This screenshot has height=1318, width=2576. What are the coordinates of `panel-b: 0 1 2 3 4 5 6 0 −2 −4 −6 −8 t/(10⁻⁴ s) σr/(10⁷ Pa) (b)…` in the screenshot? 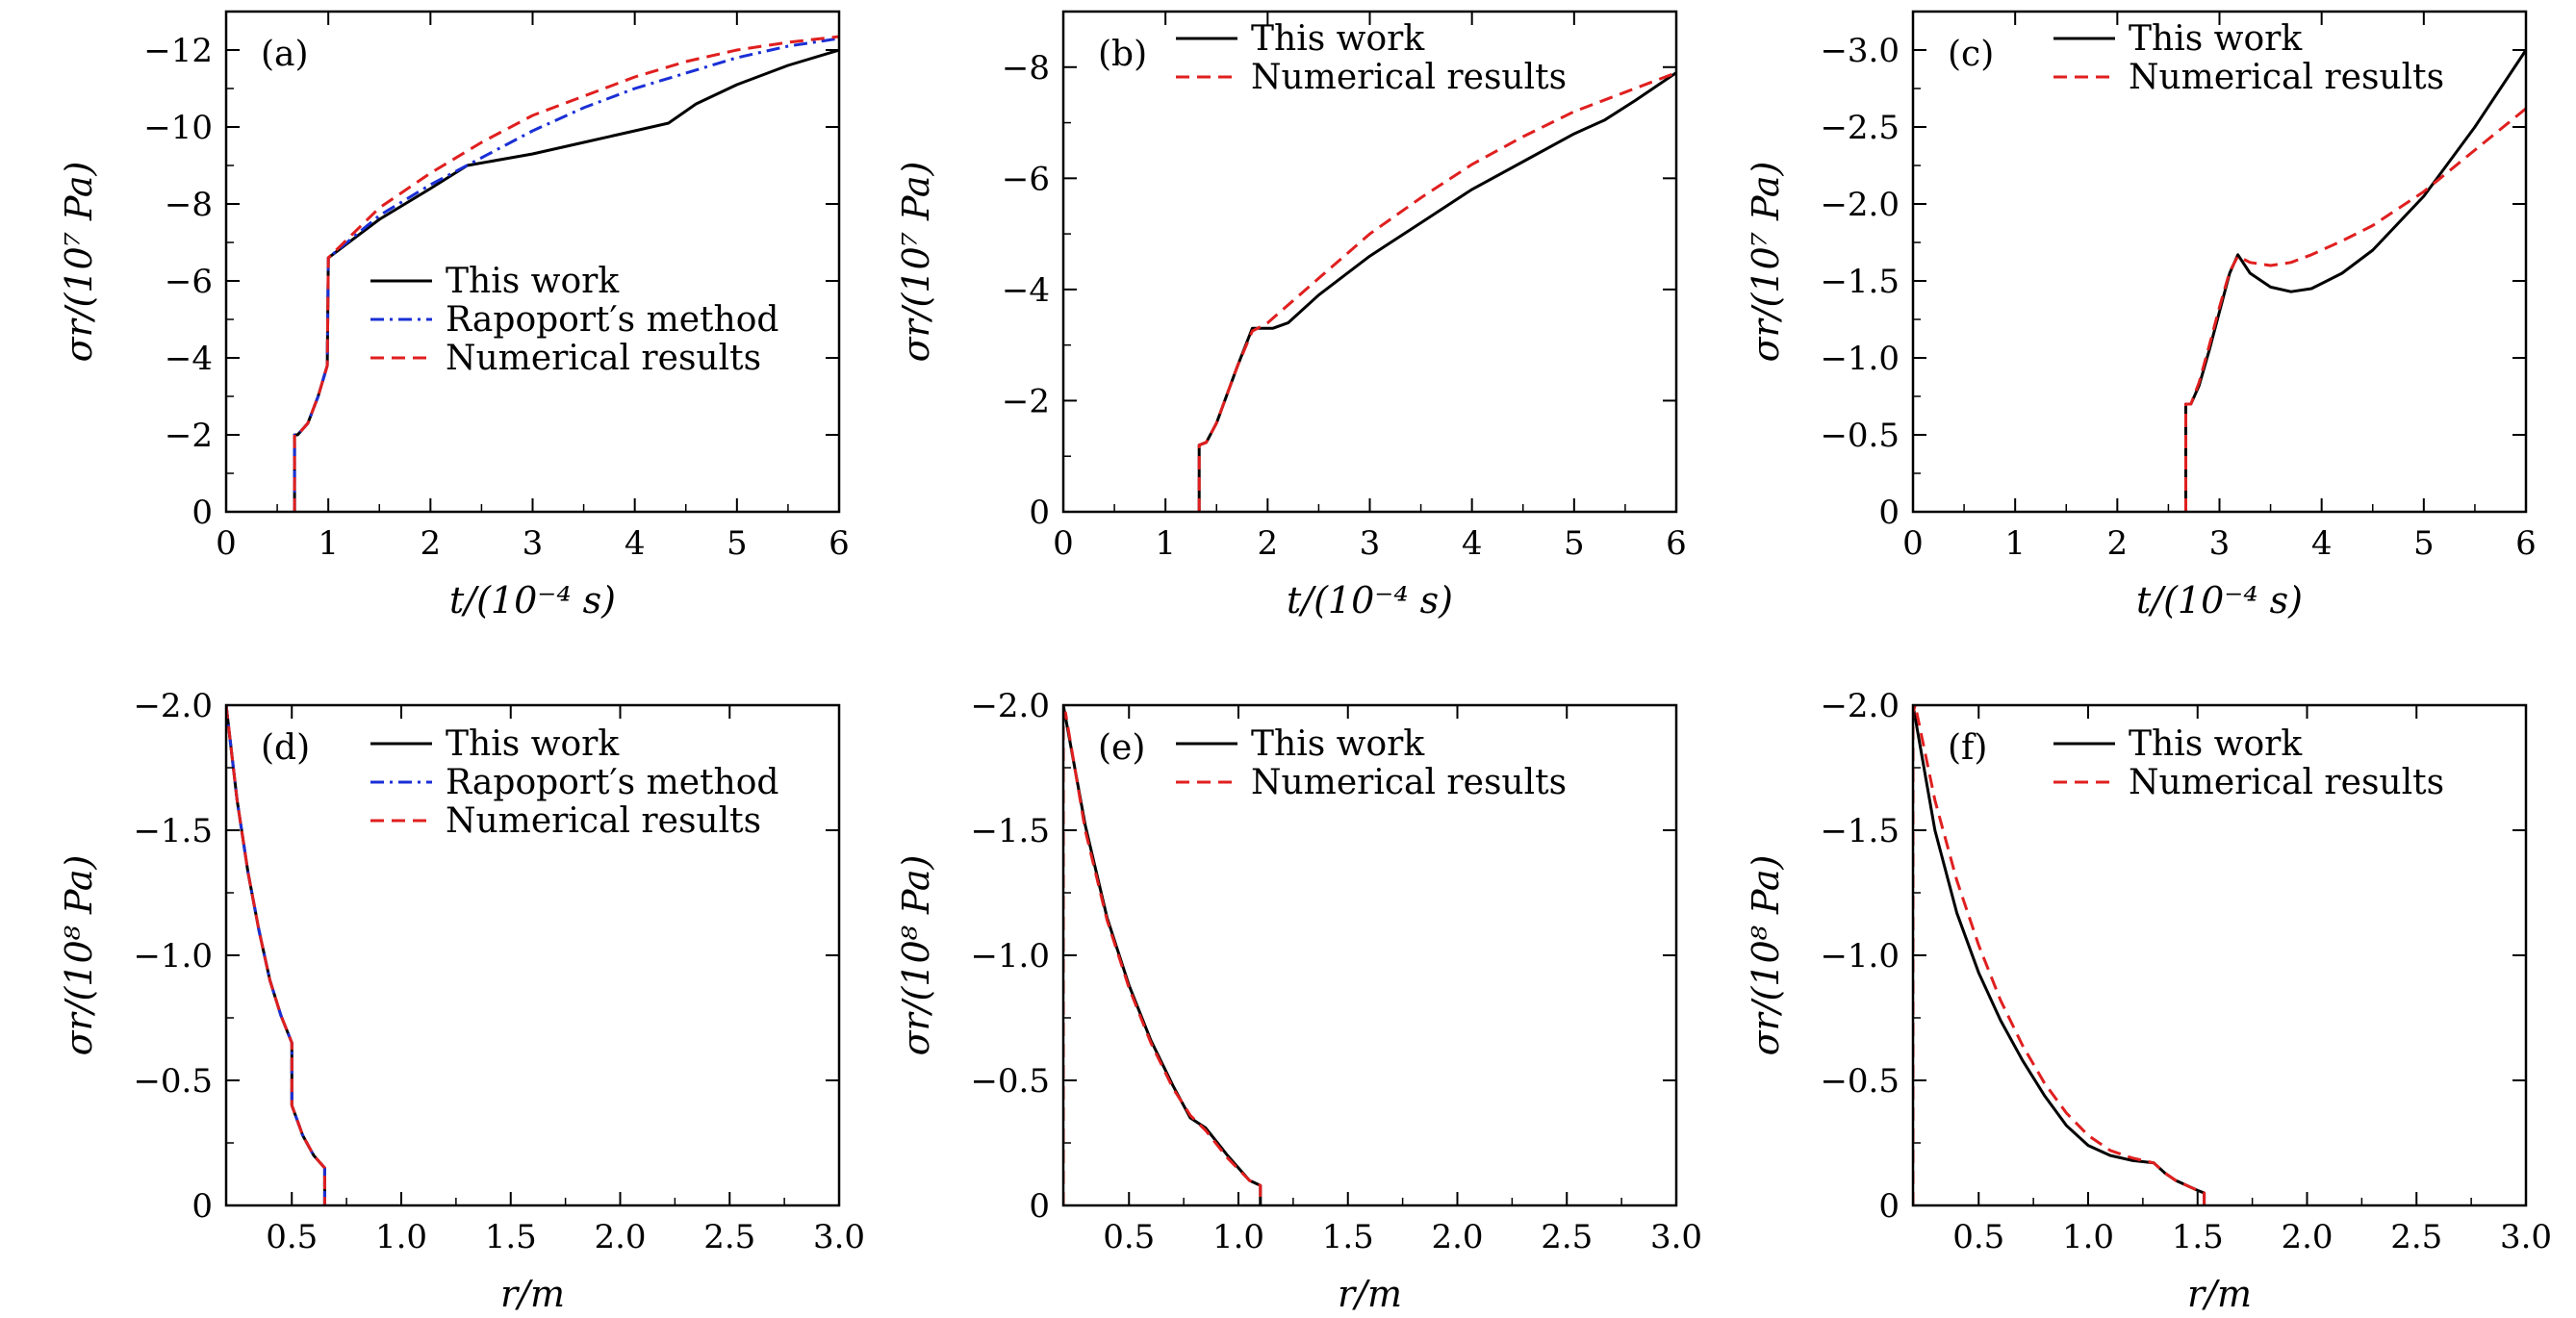 It's located at (1291, 315).